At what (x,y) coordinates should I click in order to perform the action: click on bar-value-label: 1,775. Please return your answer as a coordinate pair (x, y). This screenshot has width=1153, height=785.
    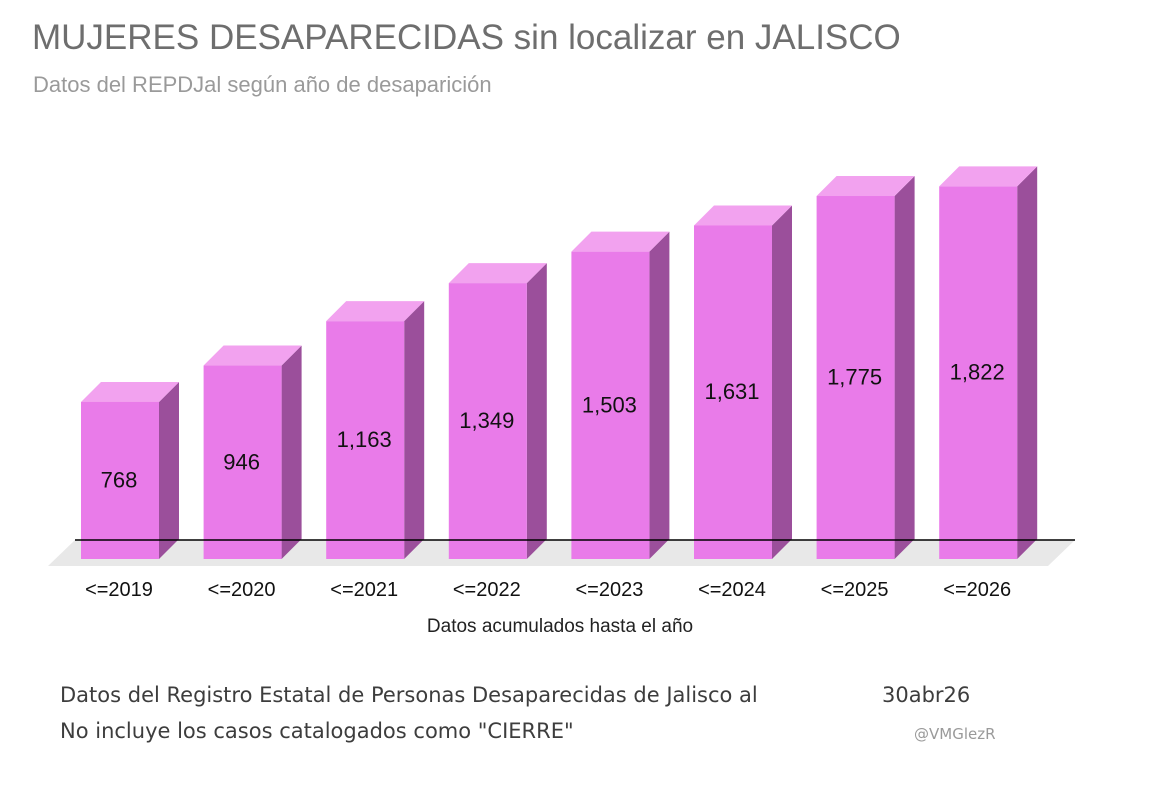
    Looking at the image, I should click on (854, 377).